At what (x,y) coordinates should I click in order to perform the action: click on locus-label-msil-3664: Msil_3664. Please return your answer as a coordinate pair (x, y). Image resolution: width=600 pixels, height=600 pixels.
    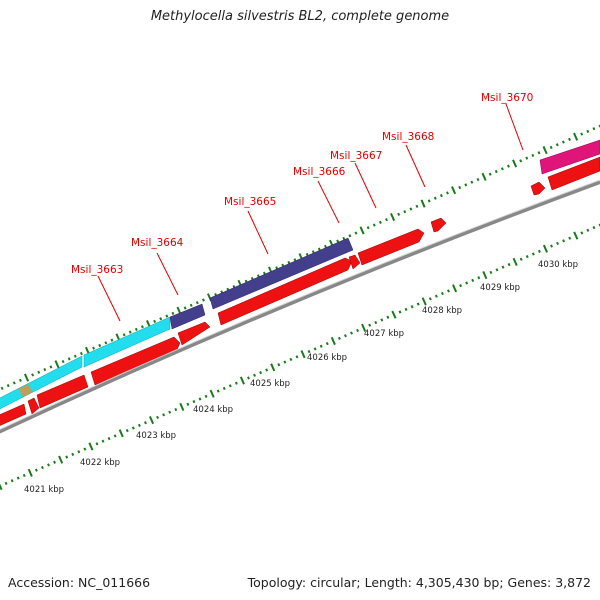
    Looking at the image, I should click on (157, 243).